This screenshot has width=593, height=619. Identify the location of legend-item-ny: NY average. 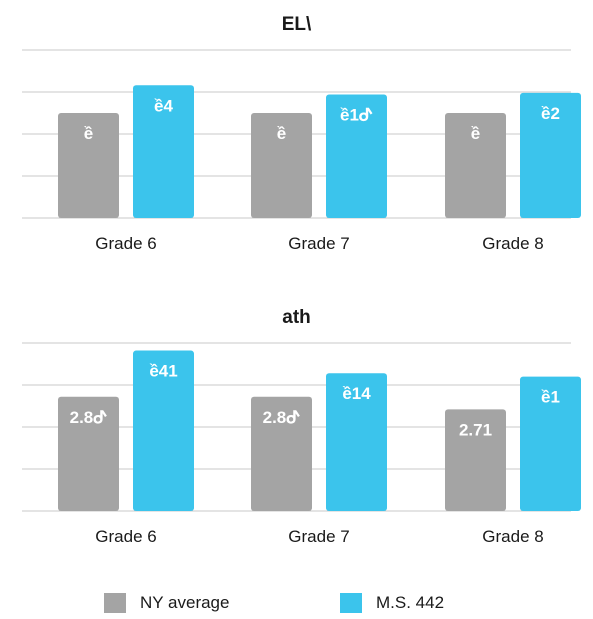
(166, 603).